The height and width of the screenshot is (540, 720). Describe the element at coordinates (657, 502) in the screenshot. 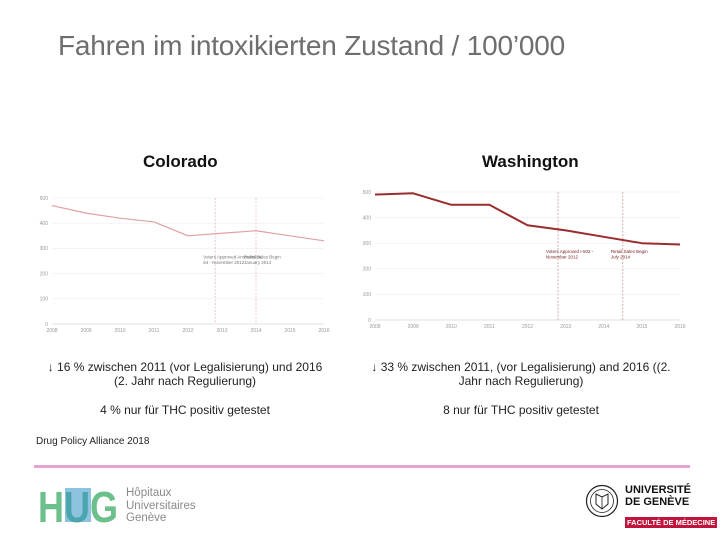

I see `unige-line-2: DE GENÈVE` at that location.